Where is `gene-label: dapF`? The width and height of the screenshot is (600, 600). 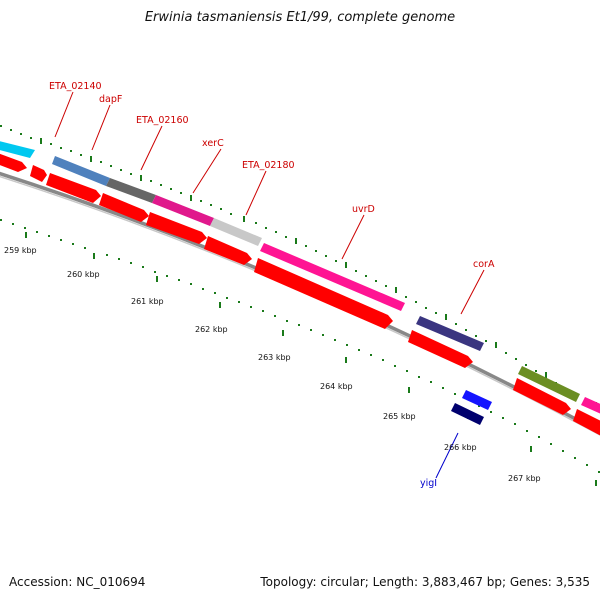 gene-label: dapF is located at coordinates (110, 99).